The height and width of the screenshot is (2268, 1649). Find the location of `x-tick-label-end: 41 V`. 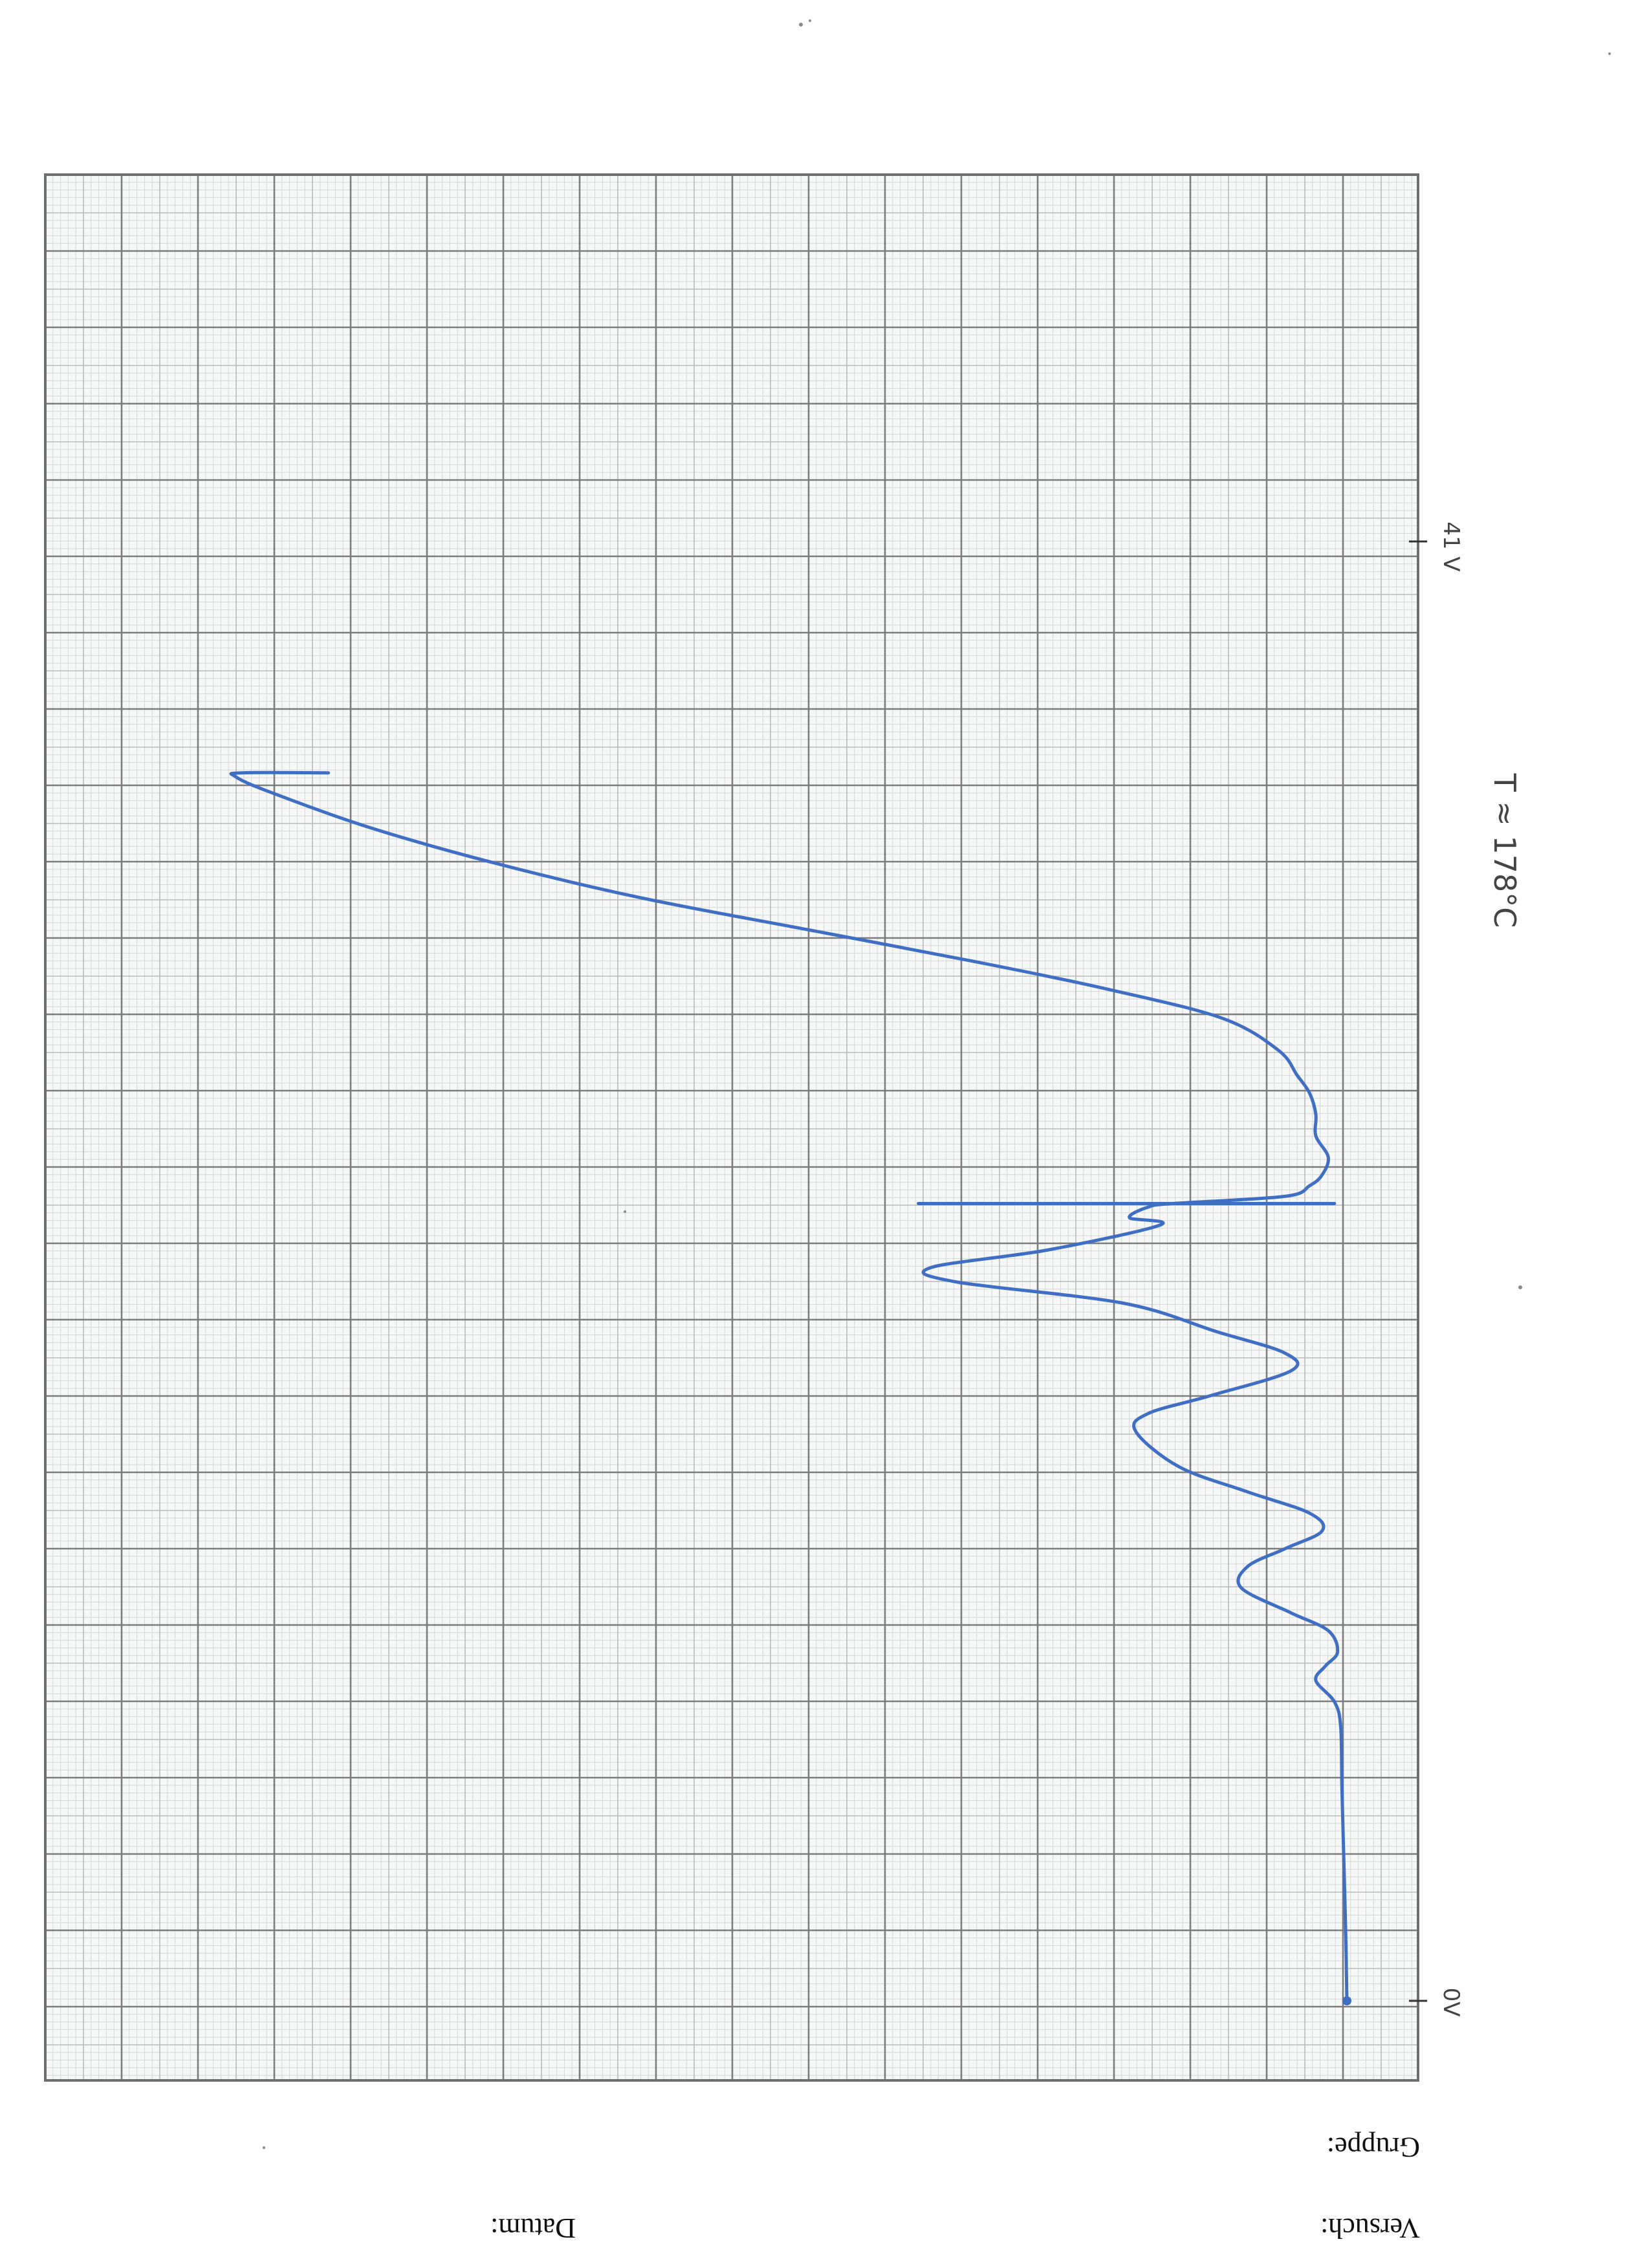

x-tick-label-end: 41 V is located at coordinates (1451, 546).